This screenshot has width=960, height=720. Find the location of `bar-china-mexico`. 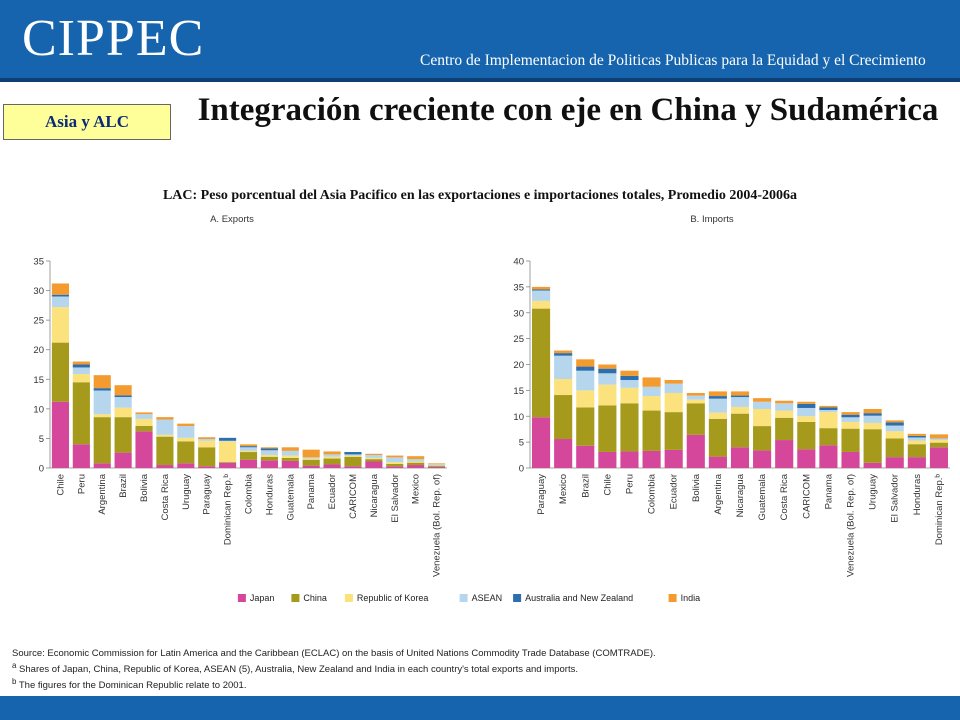

bar-china-mexico is located at coordinates (416, 464).